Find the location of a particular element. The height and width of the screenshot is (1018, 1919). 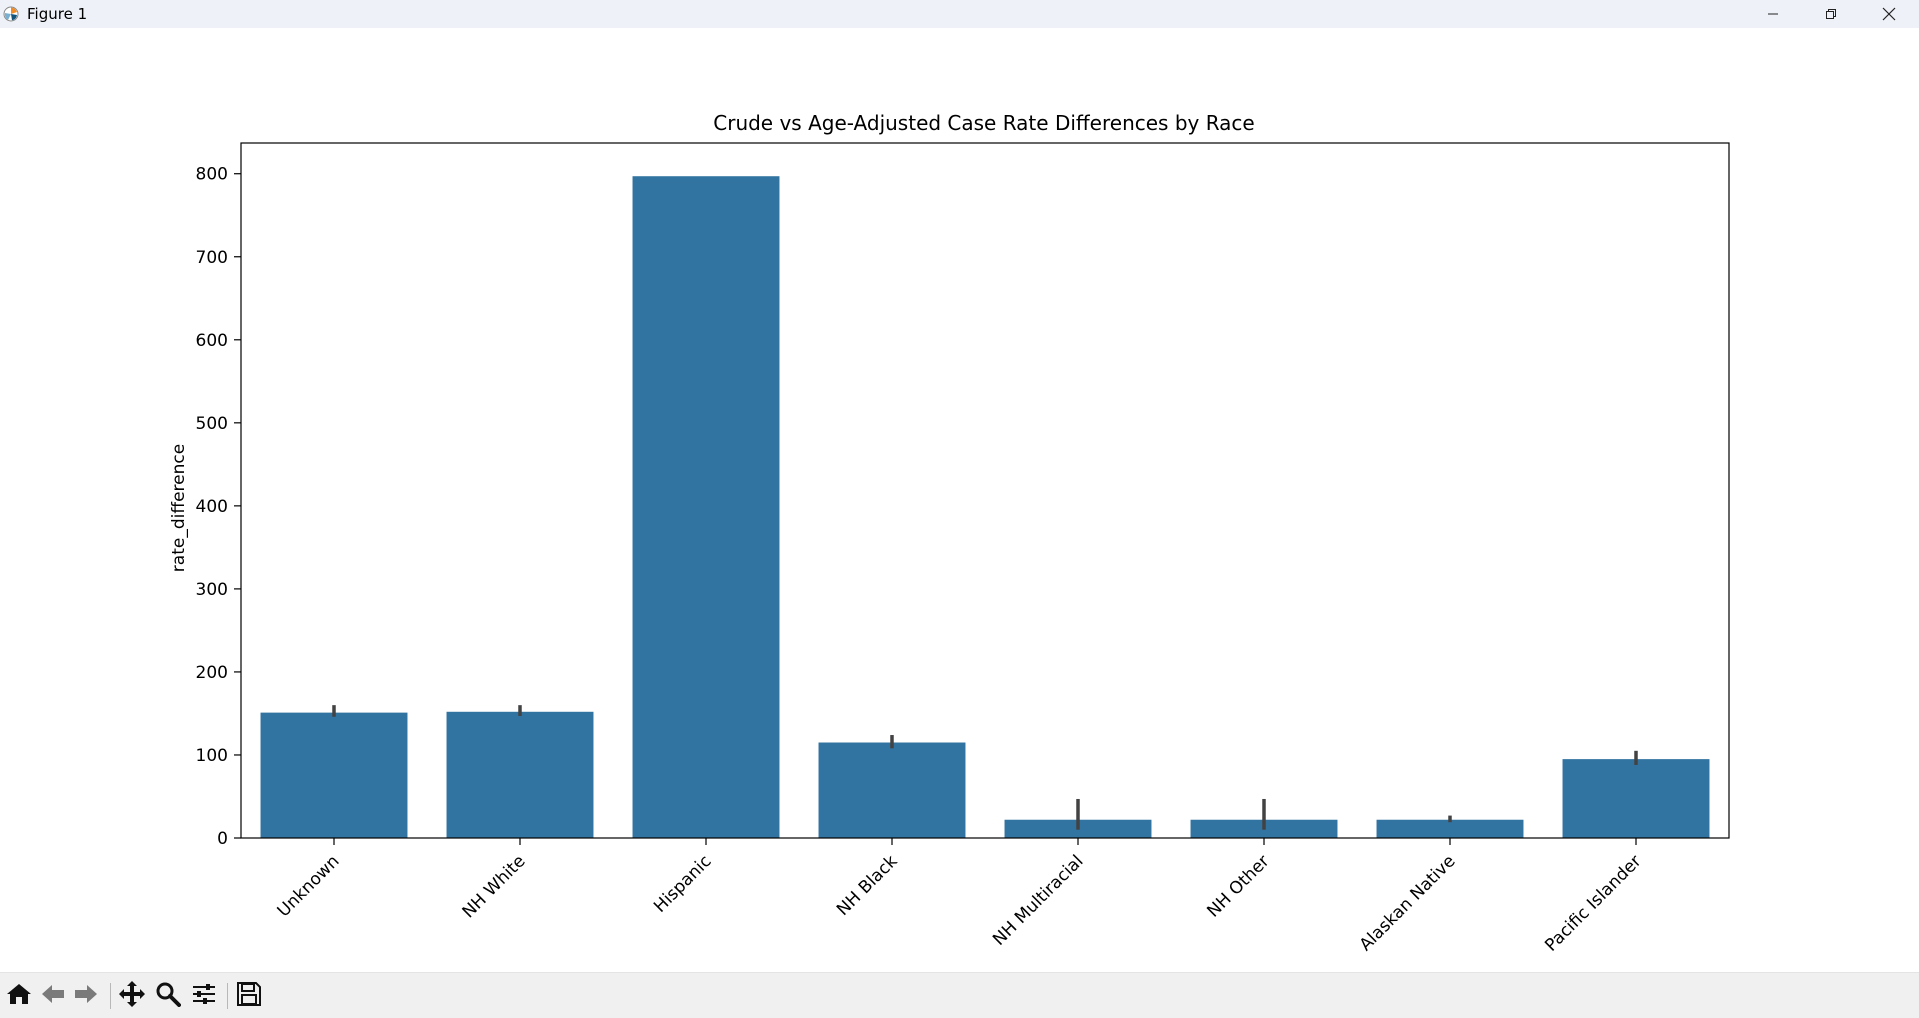

minimize-icon is located at coordinates (1773, 14).